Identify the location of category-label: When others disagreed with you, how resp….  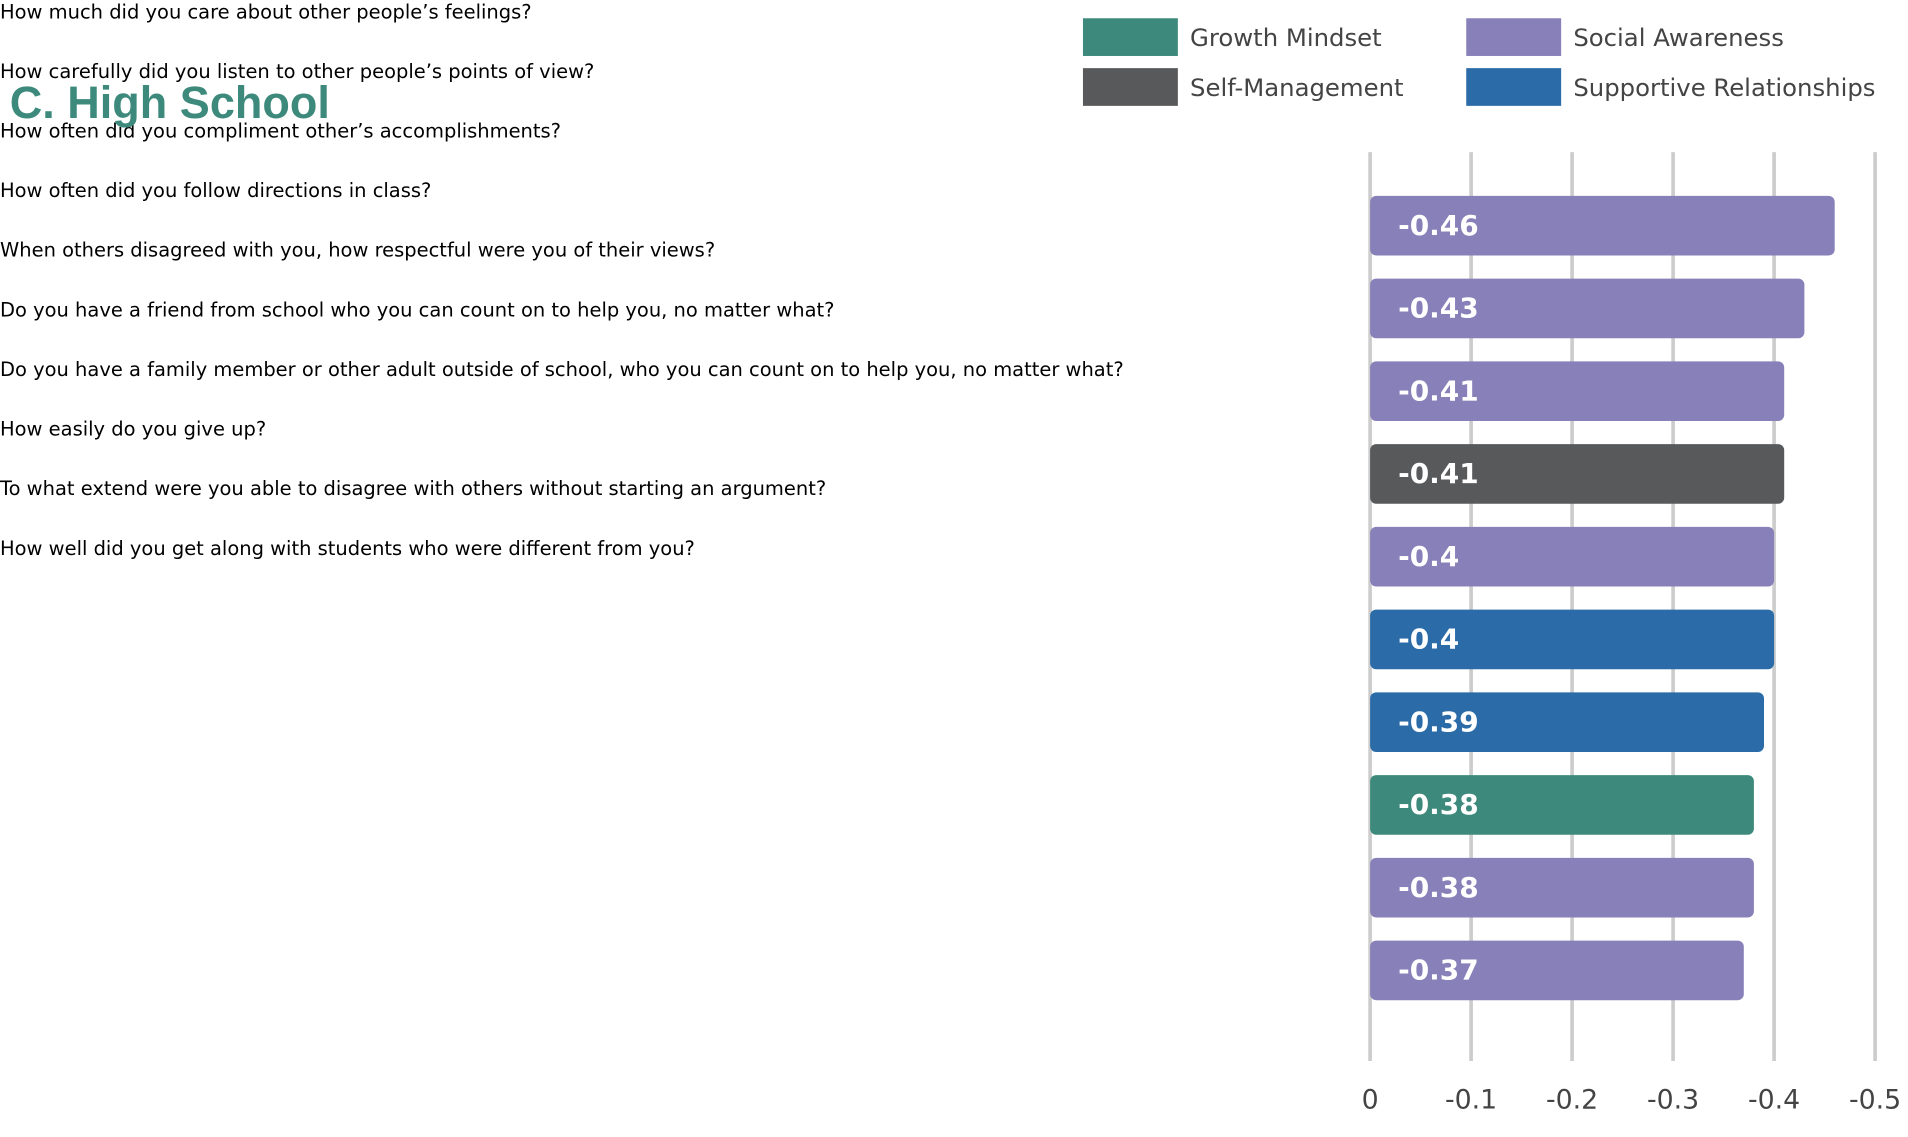
(358, 250).